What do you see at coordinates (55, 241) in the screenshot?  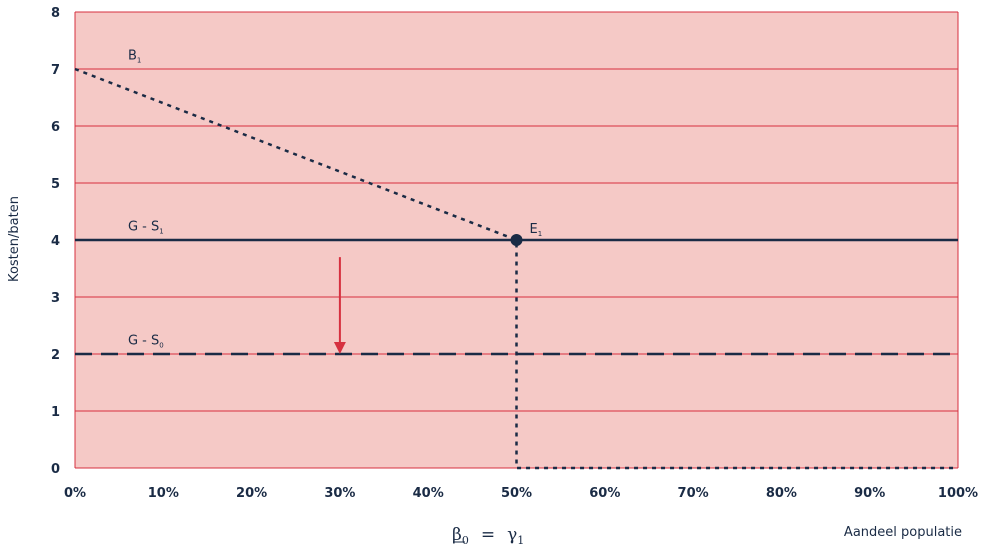 I see `y-tick-label: 4` at bounding box center [55, 241].